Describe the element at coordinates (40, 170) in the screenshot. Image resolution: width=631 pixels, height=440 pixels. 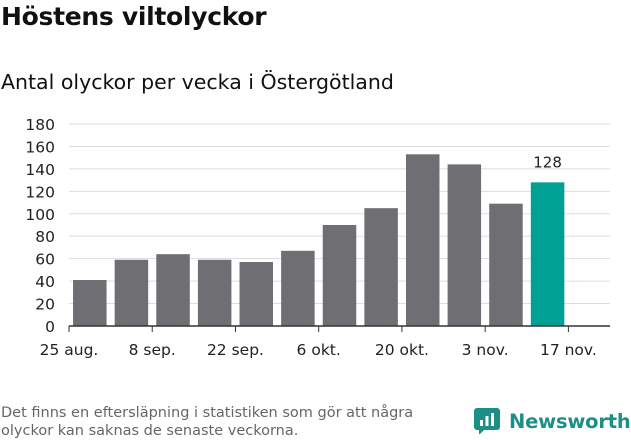
I see `y-tick-label: 140` at that location.